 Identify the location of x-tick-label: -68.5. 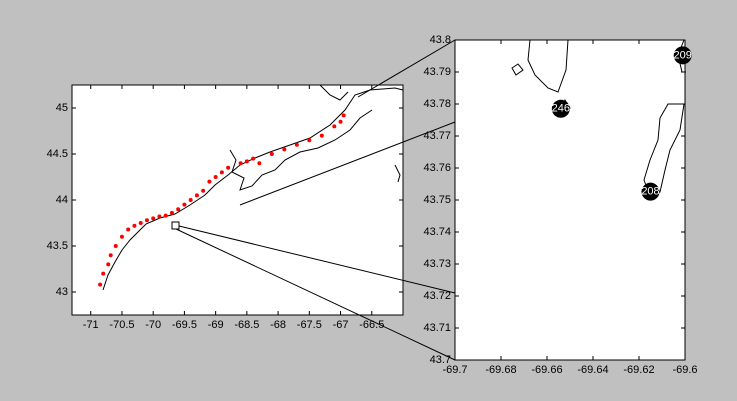
(246, 325).